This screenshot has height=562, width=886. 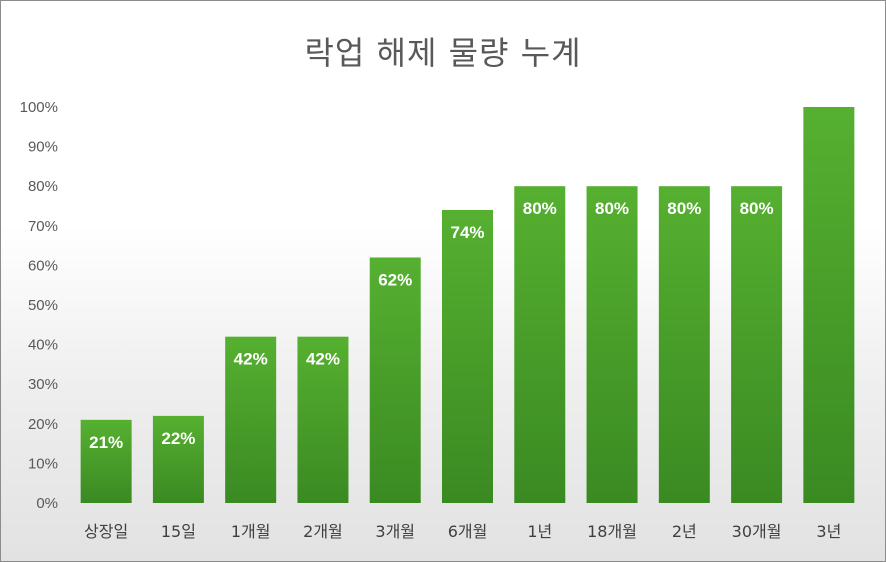 I want to click on x-tick-label: 6개월, so click(x=468, y=531).